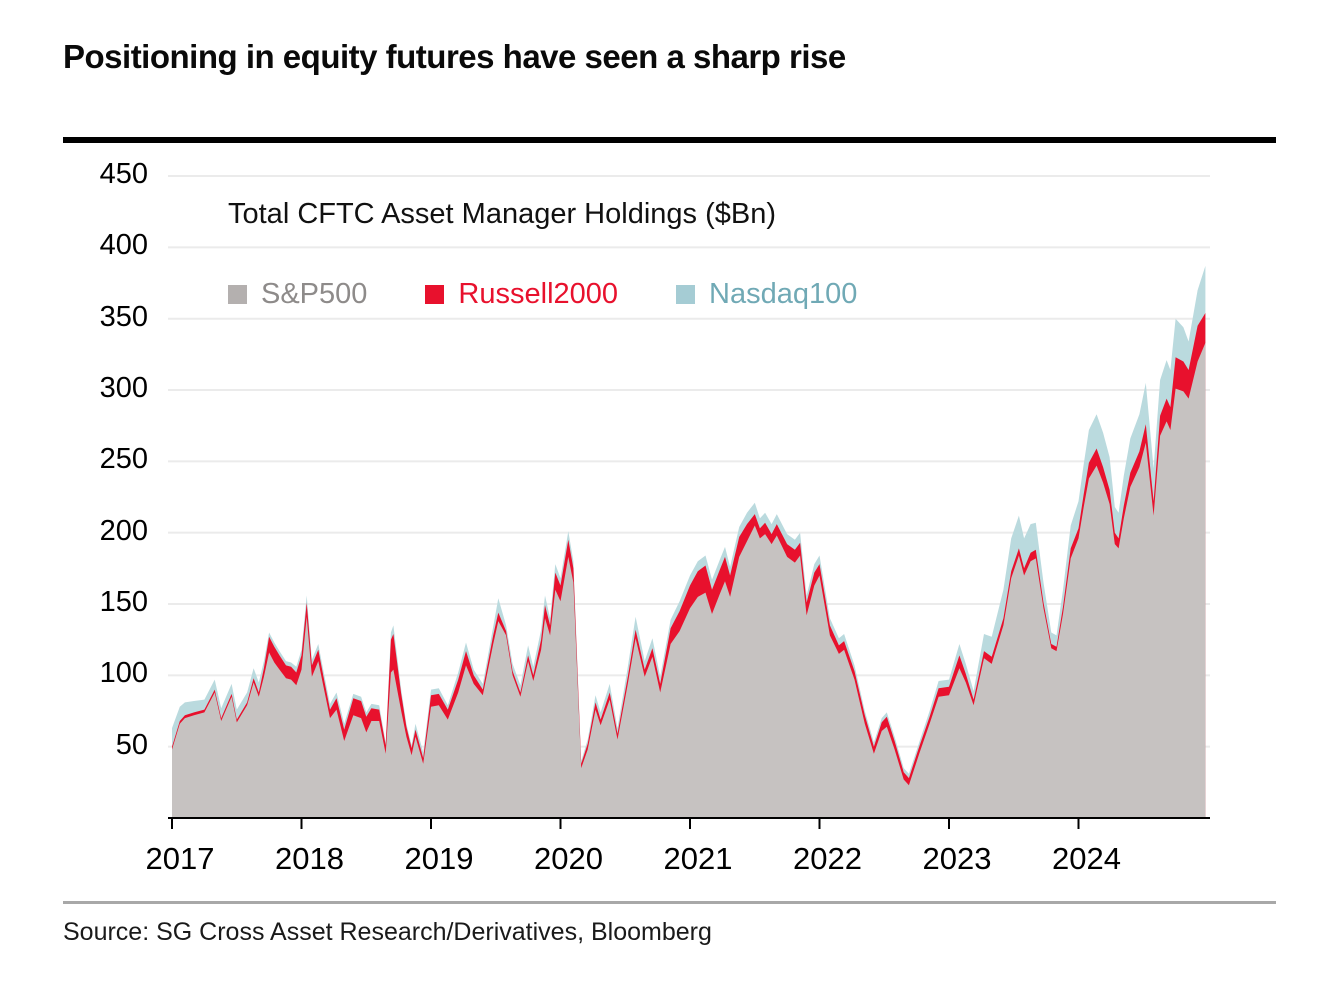  I want to click on x-tick-label: 2018, so click(309, 858).